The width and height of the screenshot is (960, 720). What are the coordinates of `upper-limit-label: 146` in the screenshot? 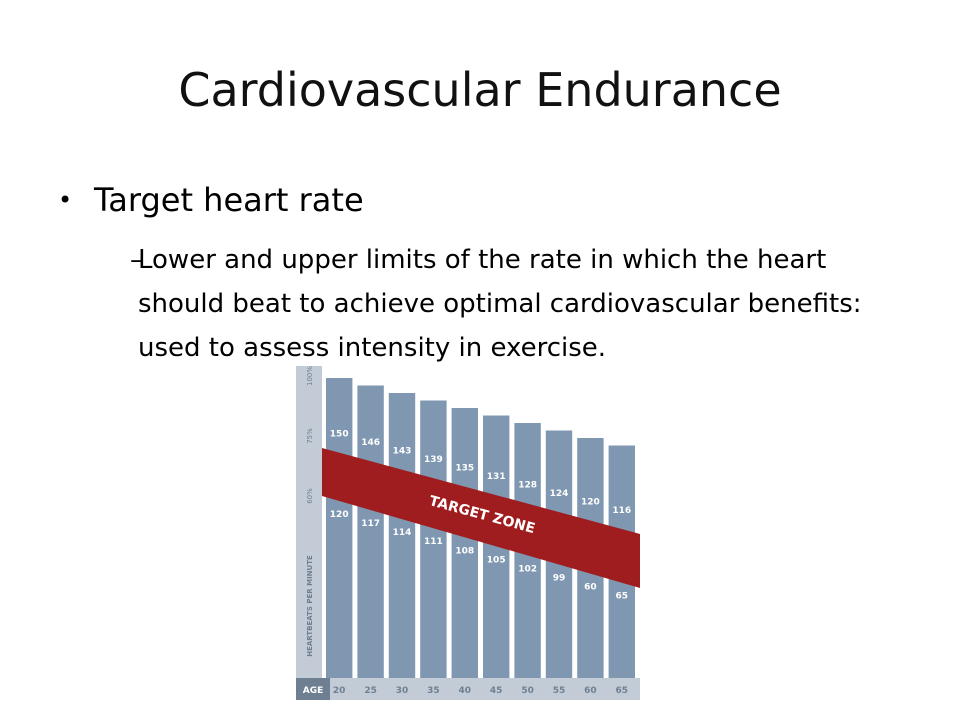 It's located at (370, 443).